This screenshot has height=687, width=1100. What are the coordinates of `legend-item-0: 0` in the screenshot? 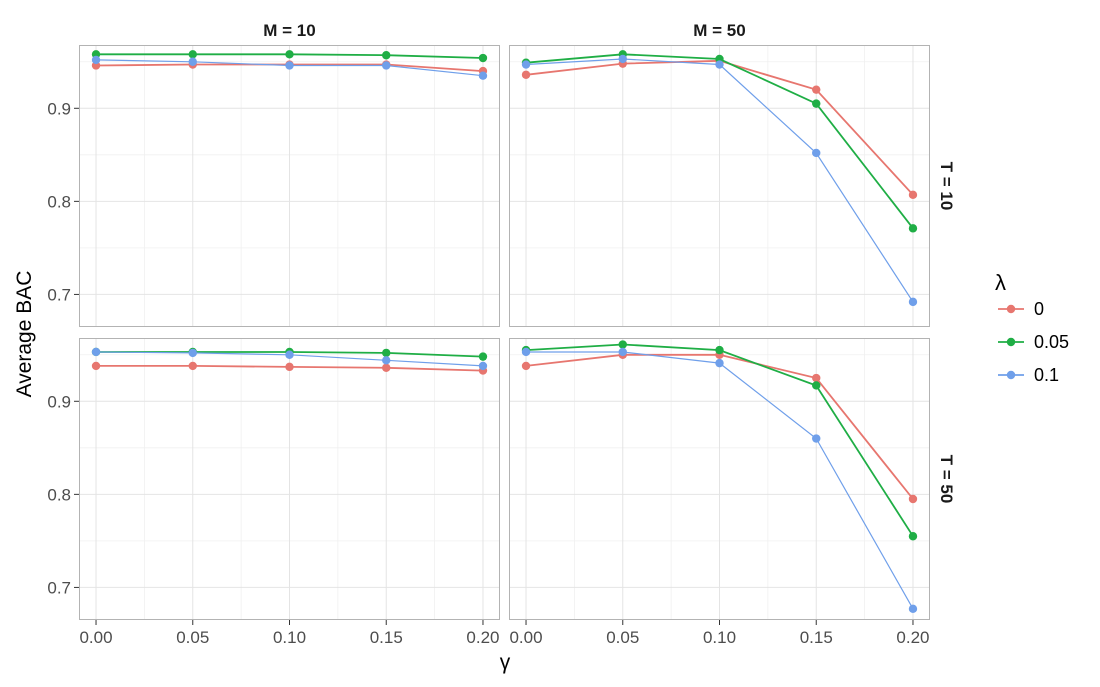 It's located at (1021, 309).